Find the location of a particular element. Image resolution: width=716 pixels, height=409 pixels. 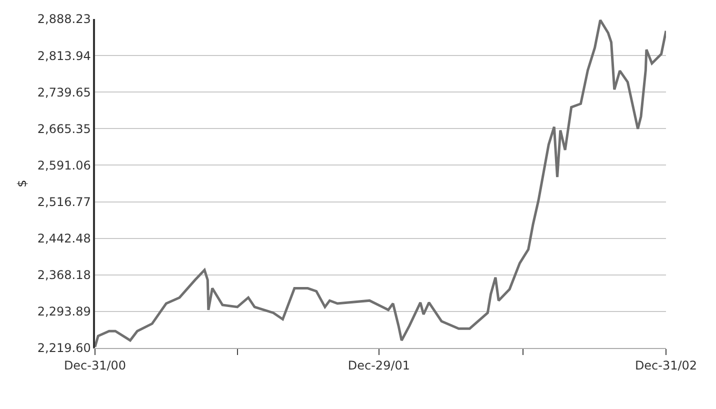

y-tick-label: 2,219.60 is located at coordinates (64, 348).